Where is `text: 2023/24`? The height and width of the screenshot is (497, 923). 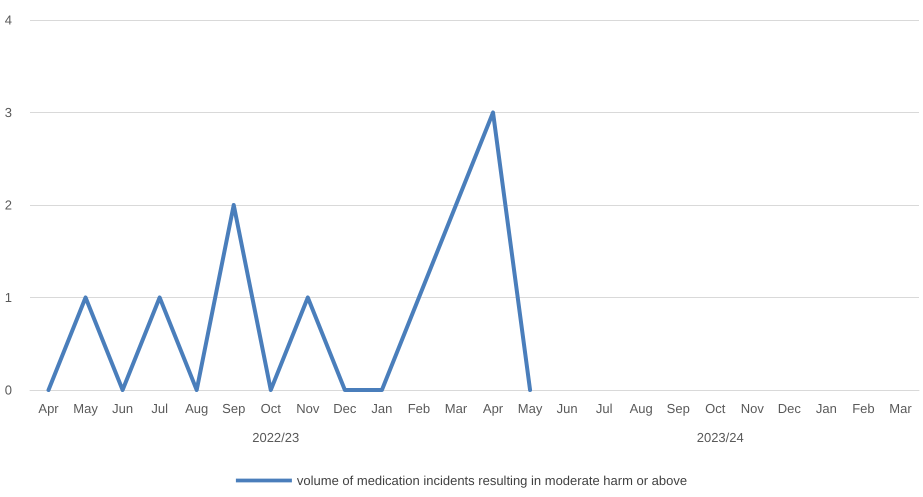 text: 2023/24 is located at coordinates (720, 437).